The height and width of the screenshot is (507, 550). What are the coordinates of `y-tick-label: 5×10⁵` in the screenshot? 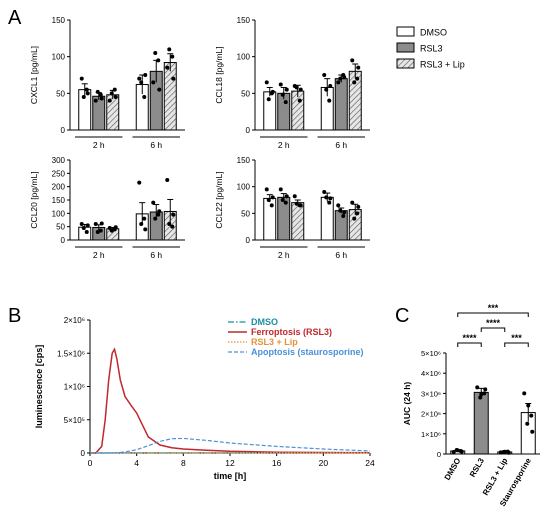 It's located at (74, 420).